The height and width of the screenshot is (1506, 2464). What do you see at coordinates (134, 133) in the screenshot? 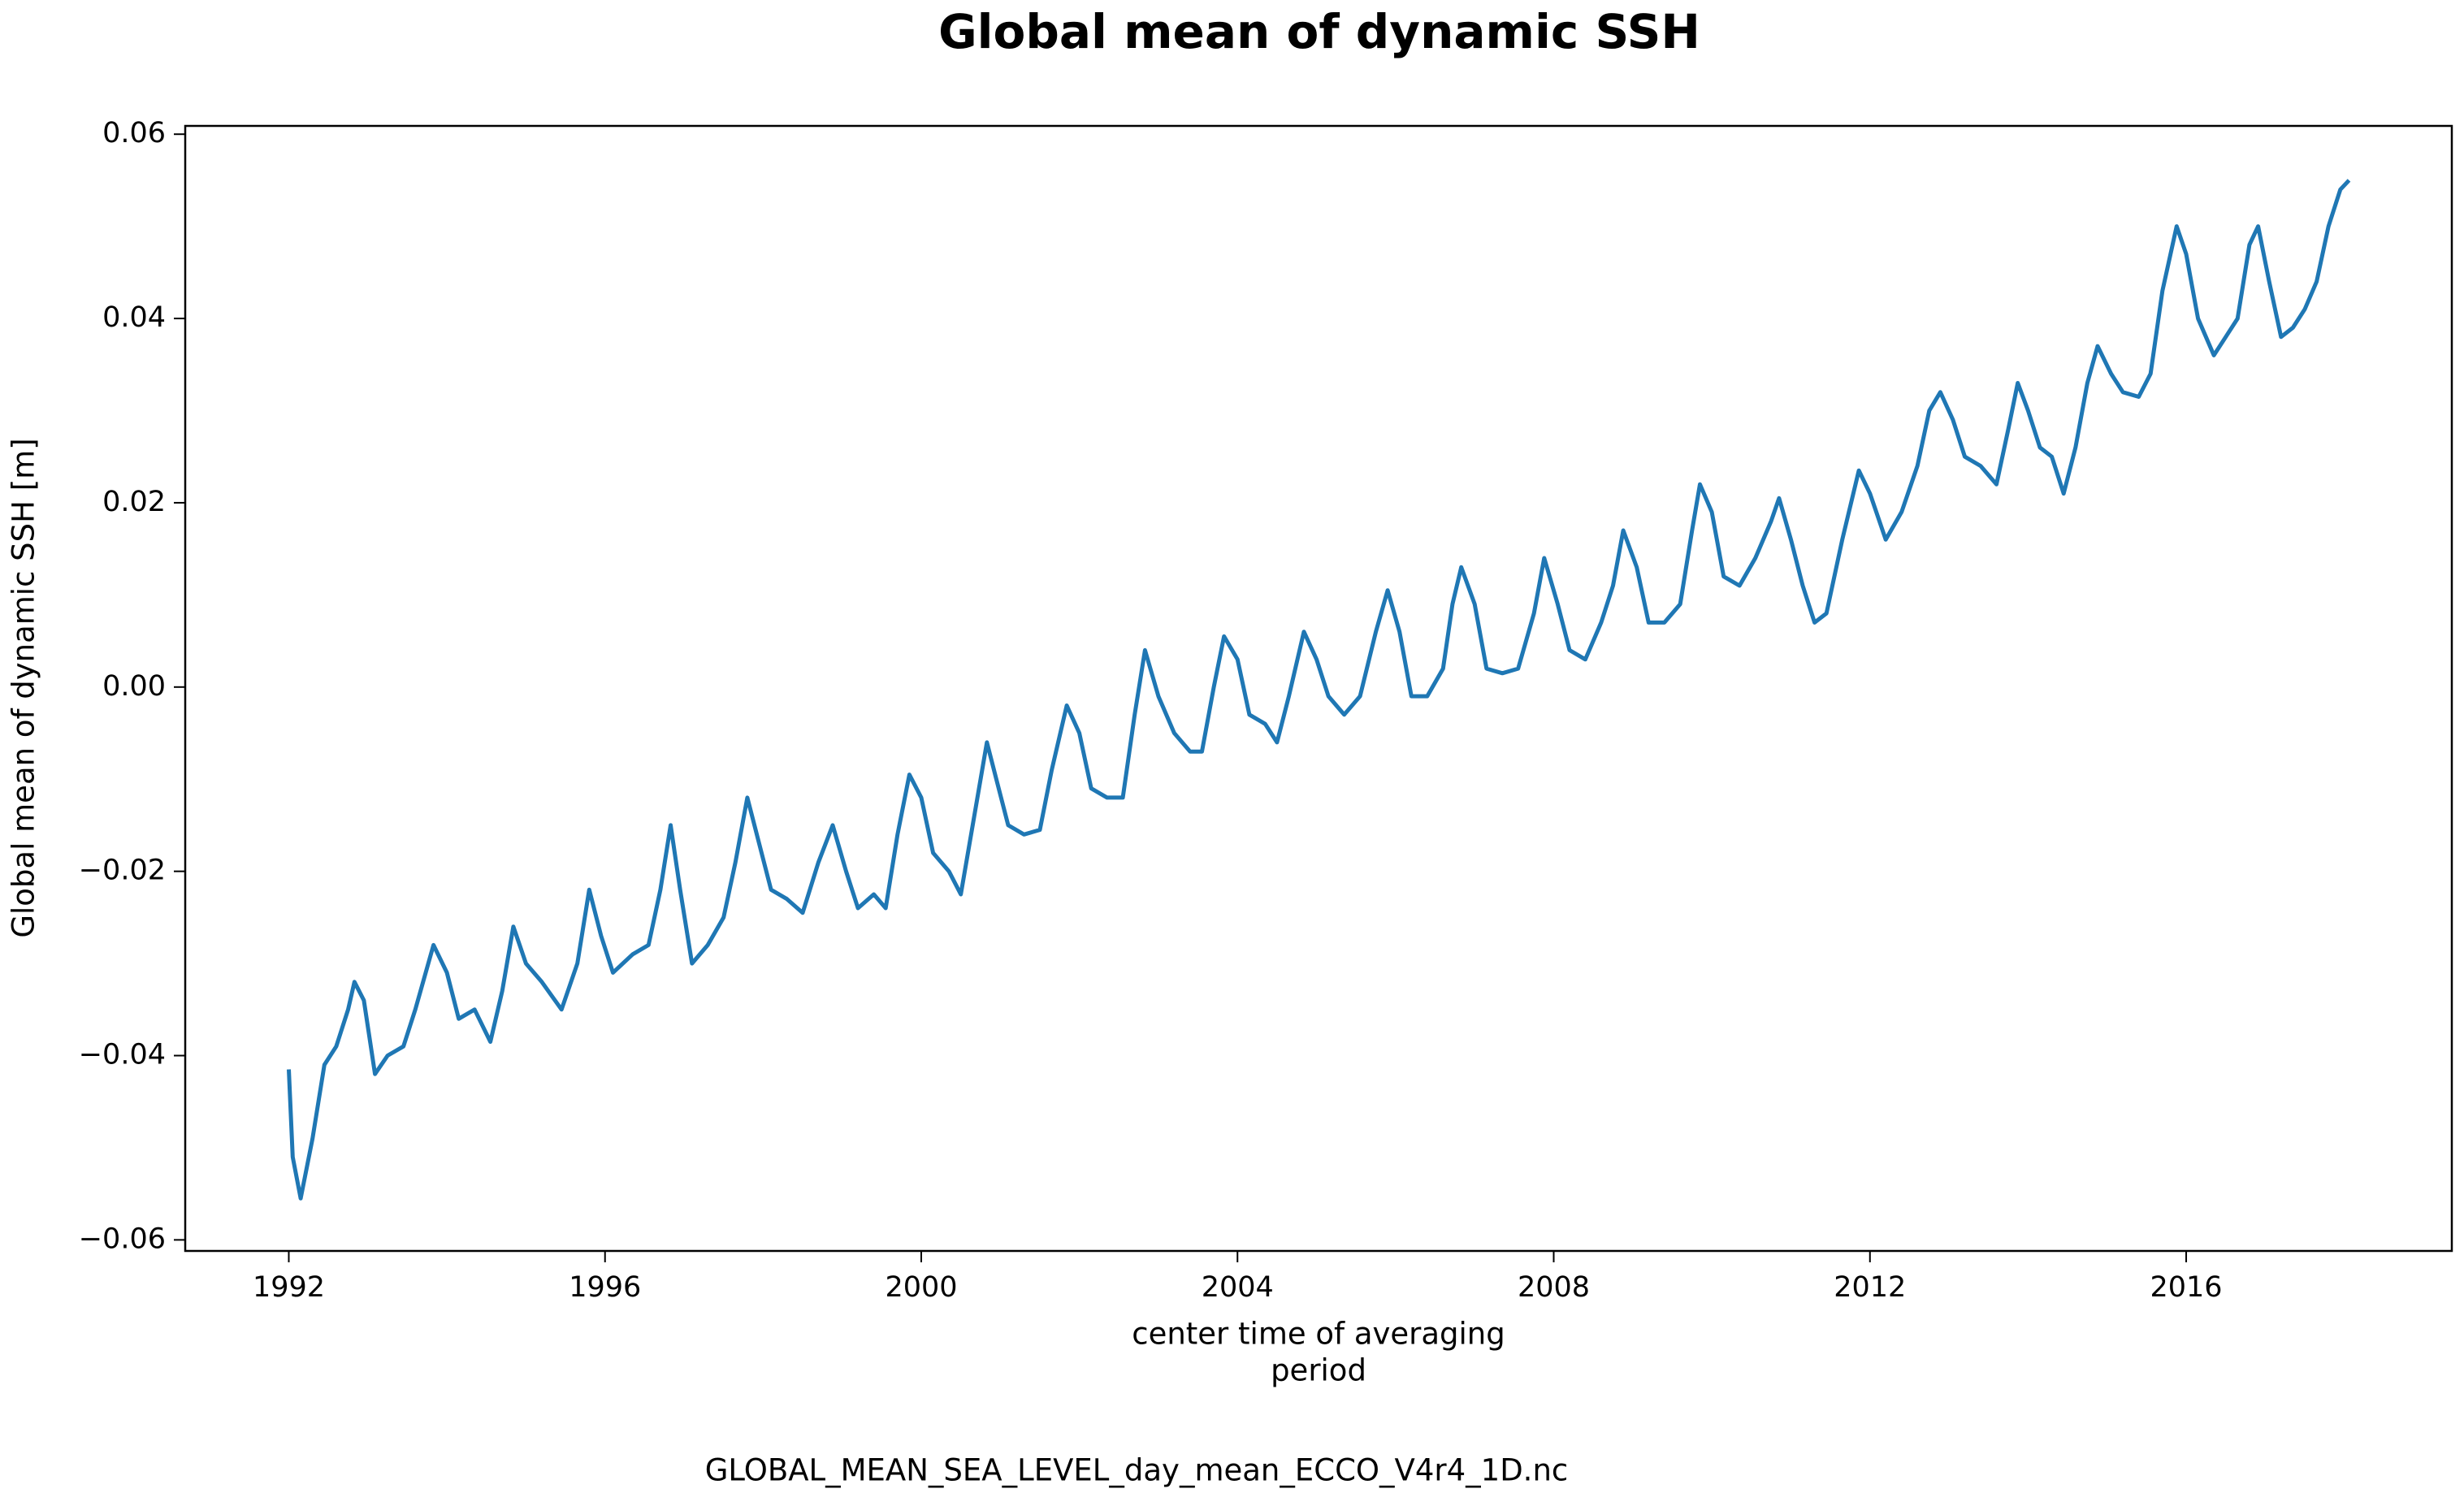
I see `y-tick-label: 0.06` at bounding box center [134, 133].